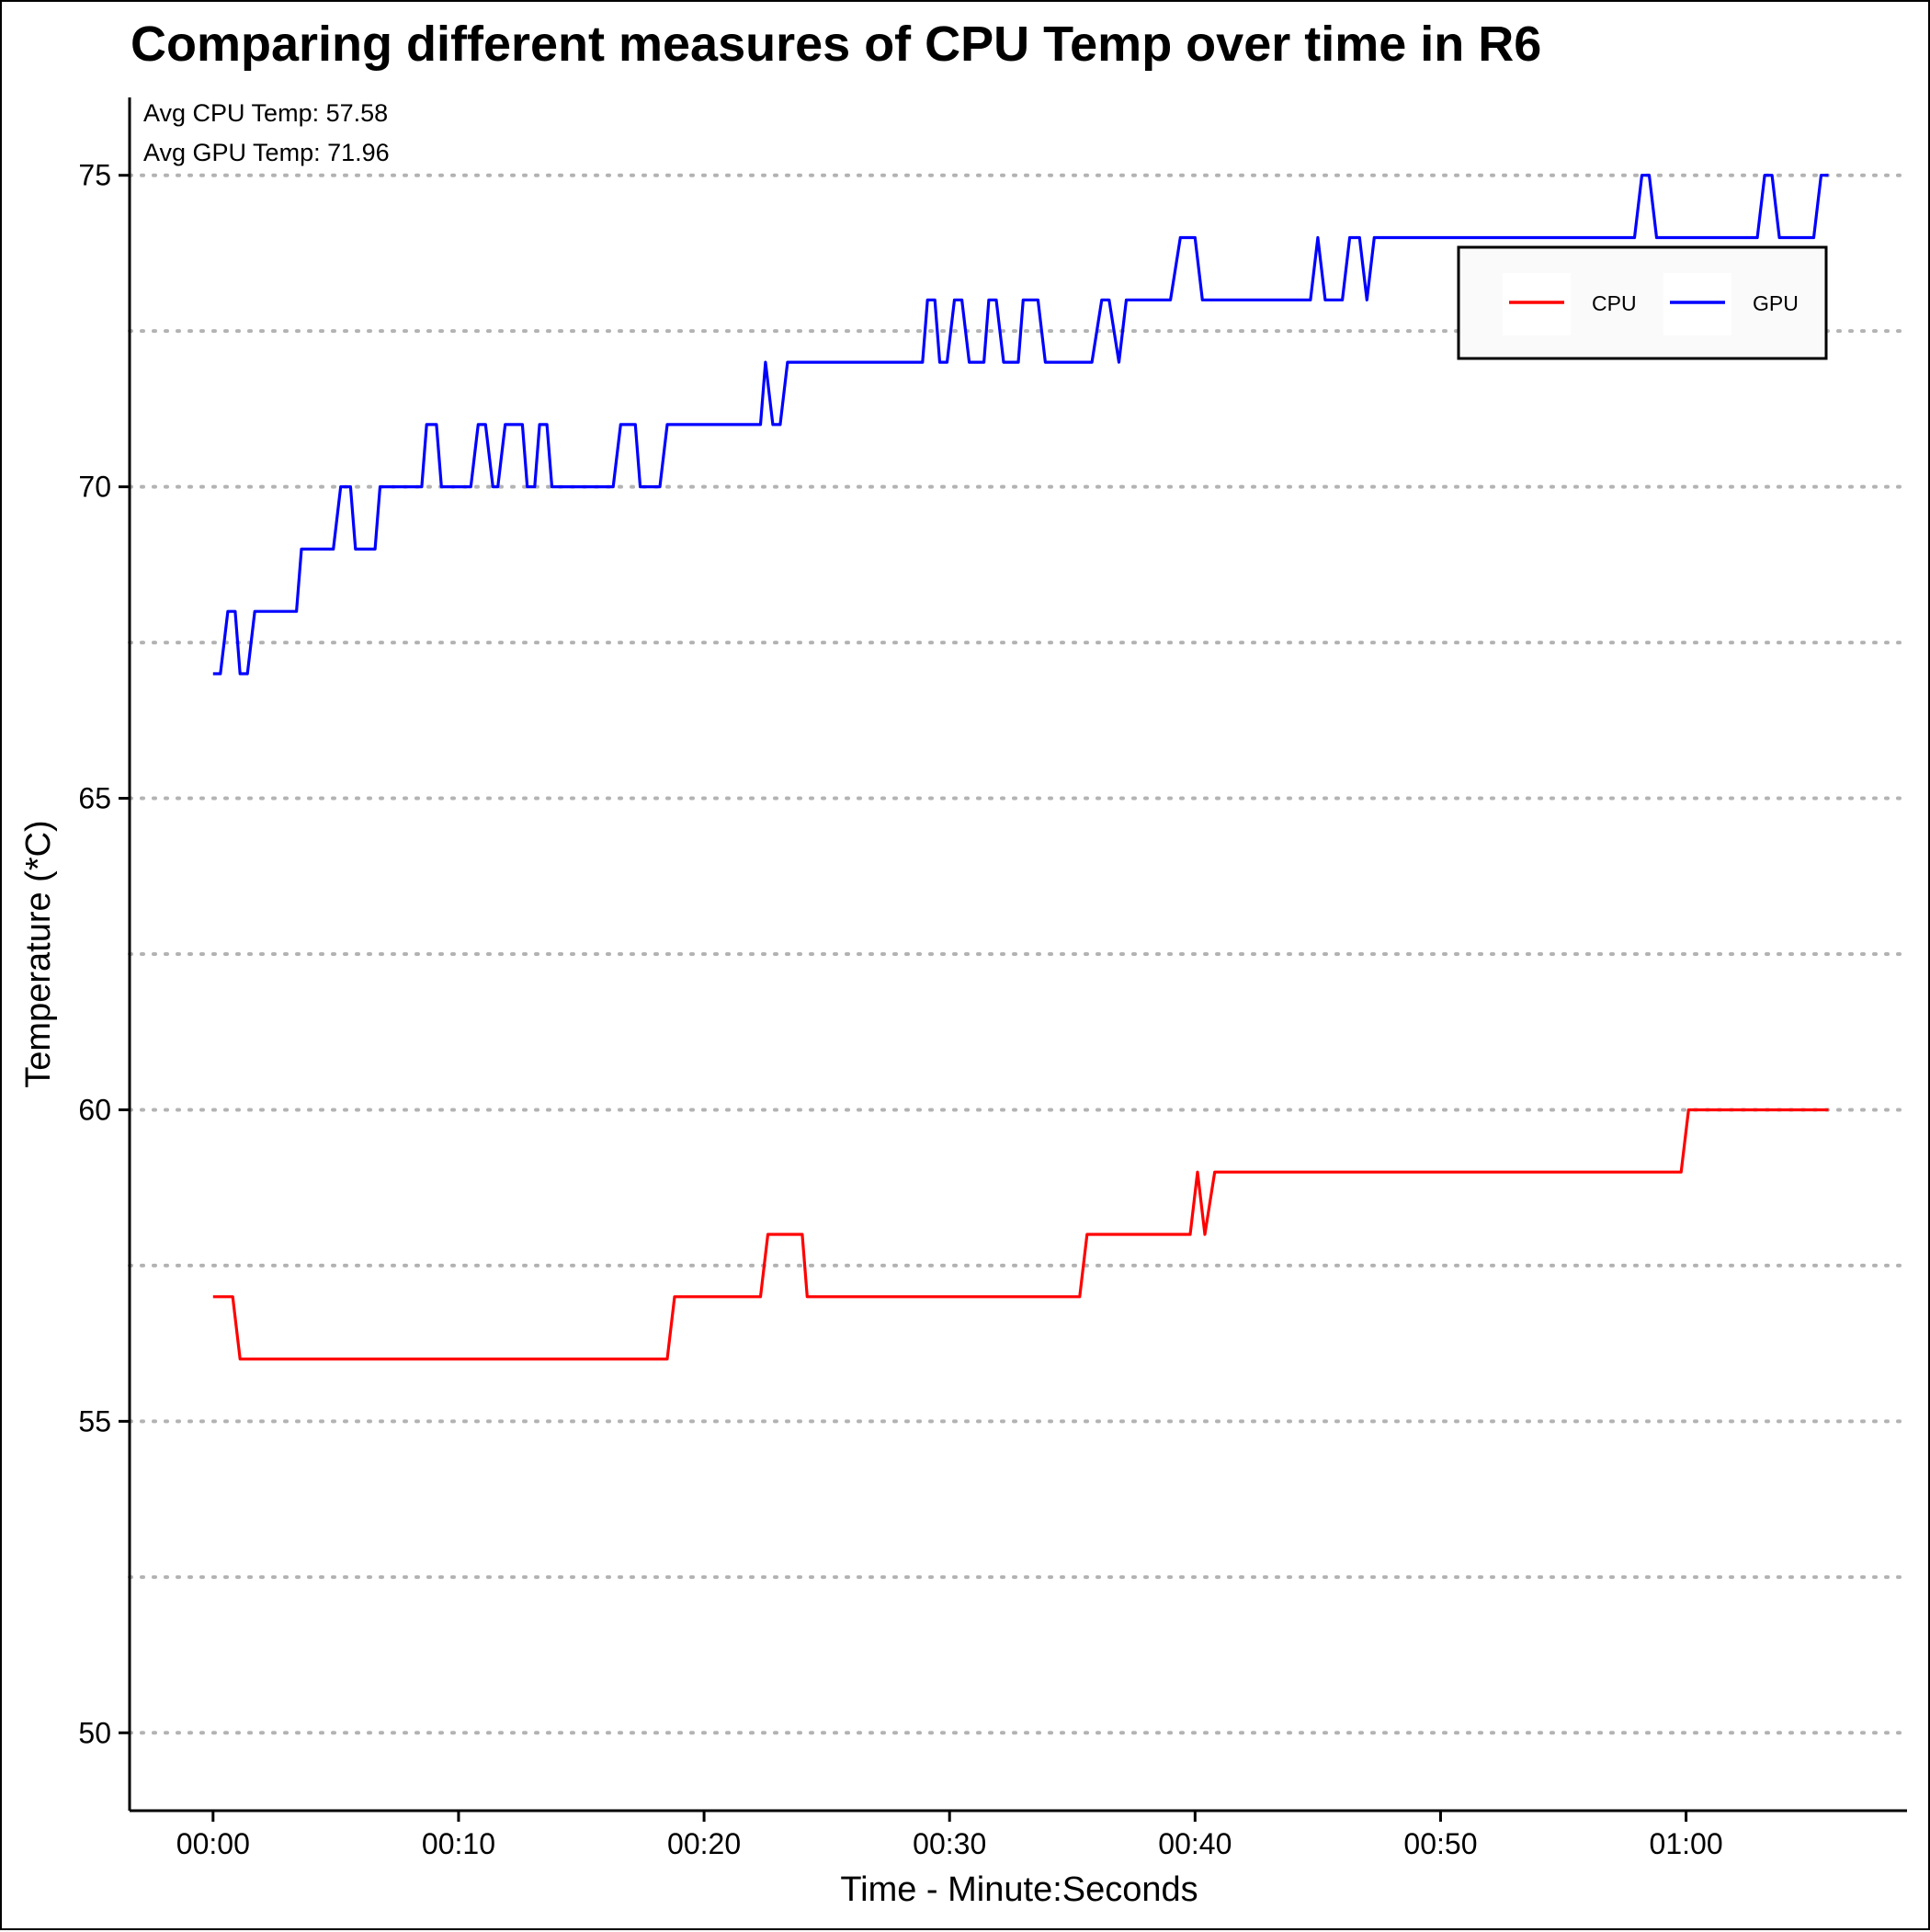 This screenshot has width=1930, height=1932. Describe the element at coordinates (213, 1844) in the screenshot. I see `x-tick-label: 00:00` at that location.